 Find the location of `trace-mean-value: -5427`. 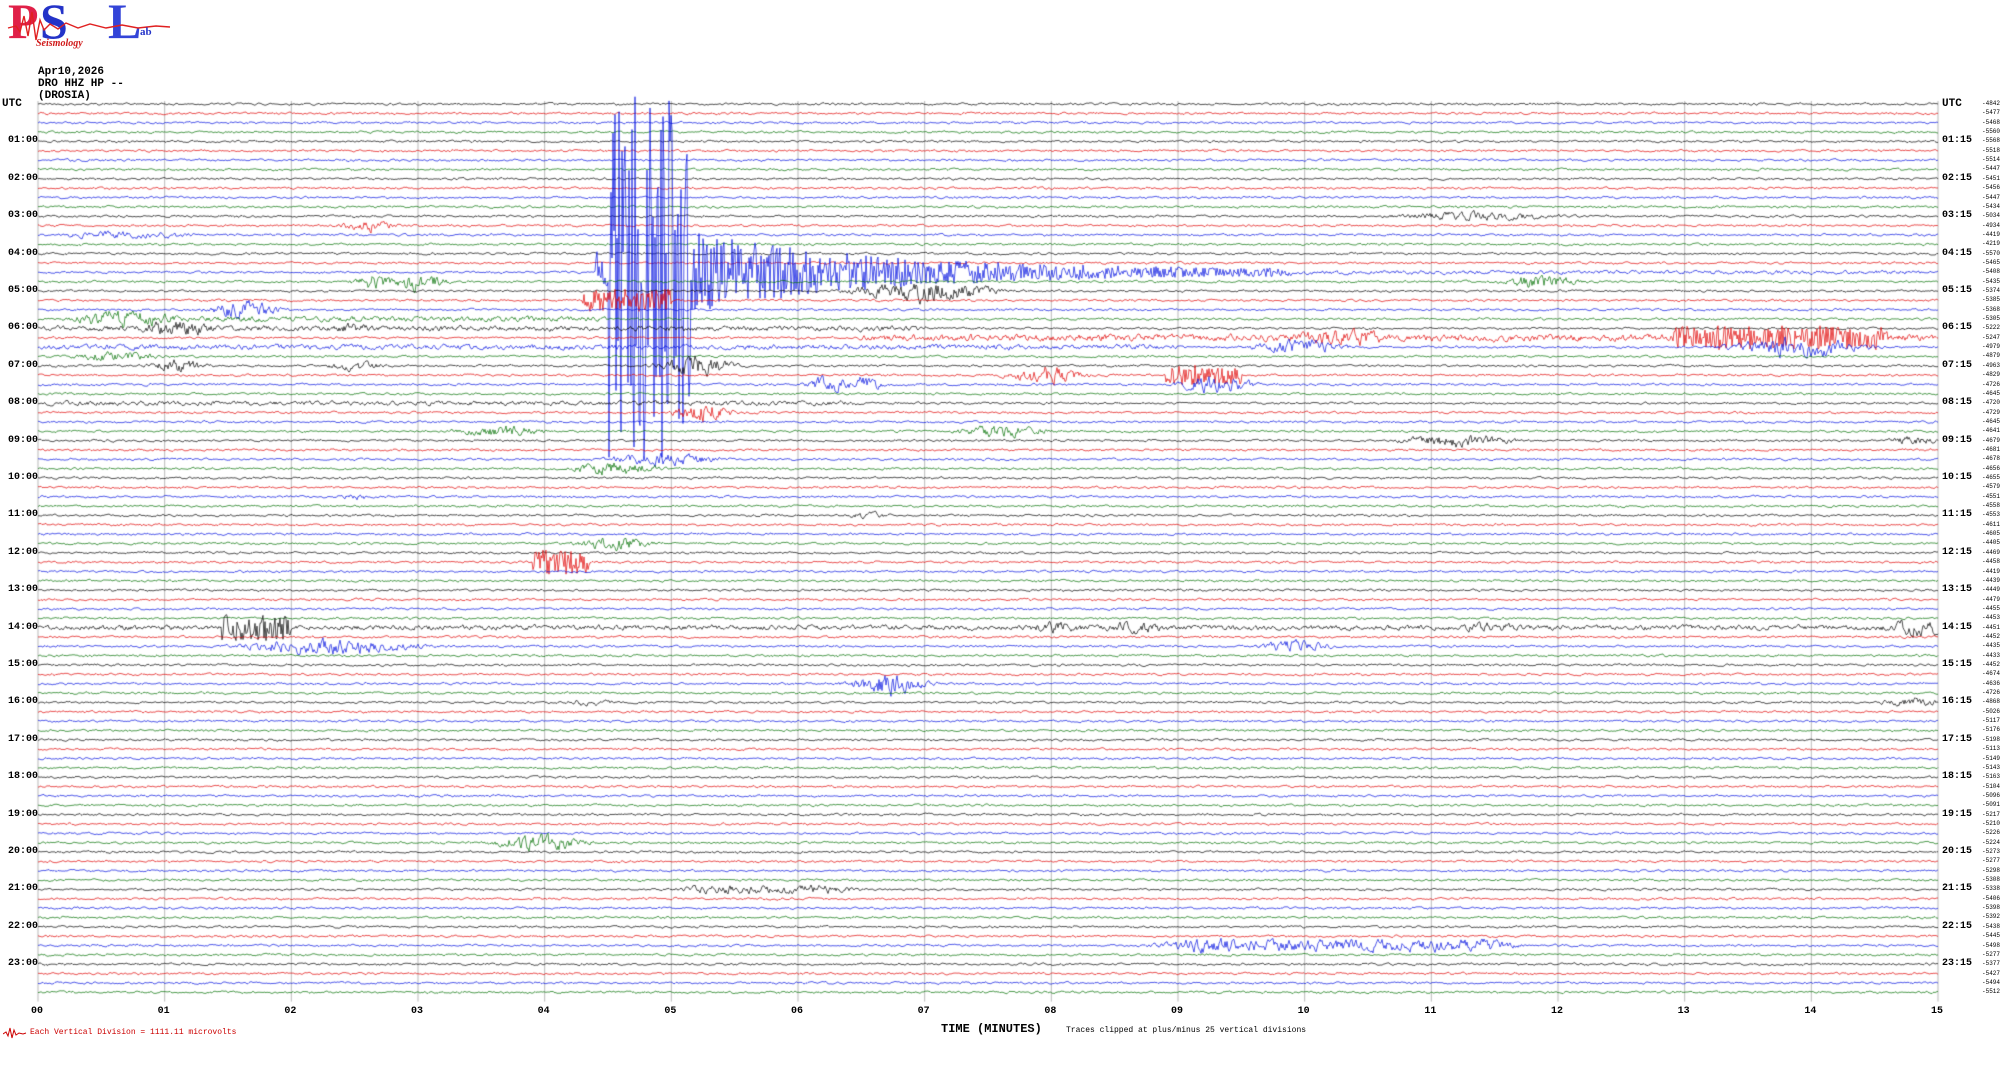

trace-mean-value: -5427 is located at coordinates (1991, 973).